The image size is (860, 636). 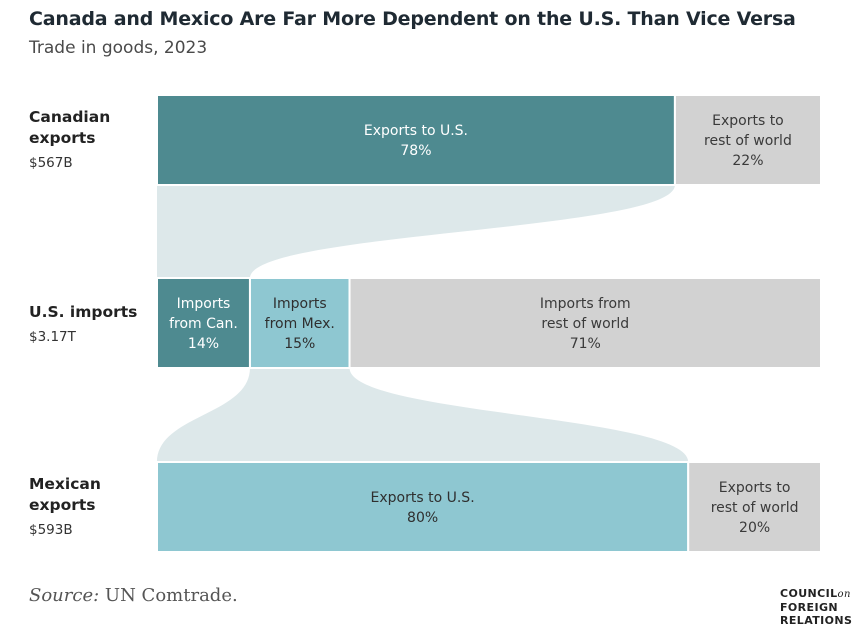 I want to click on source-note: Source: UN Comtrade., so click(x=133, y=595).